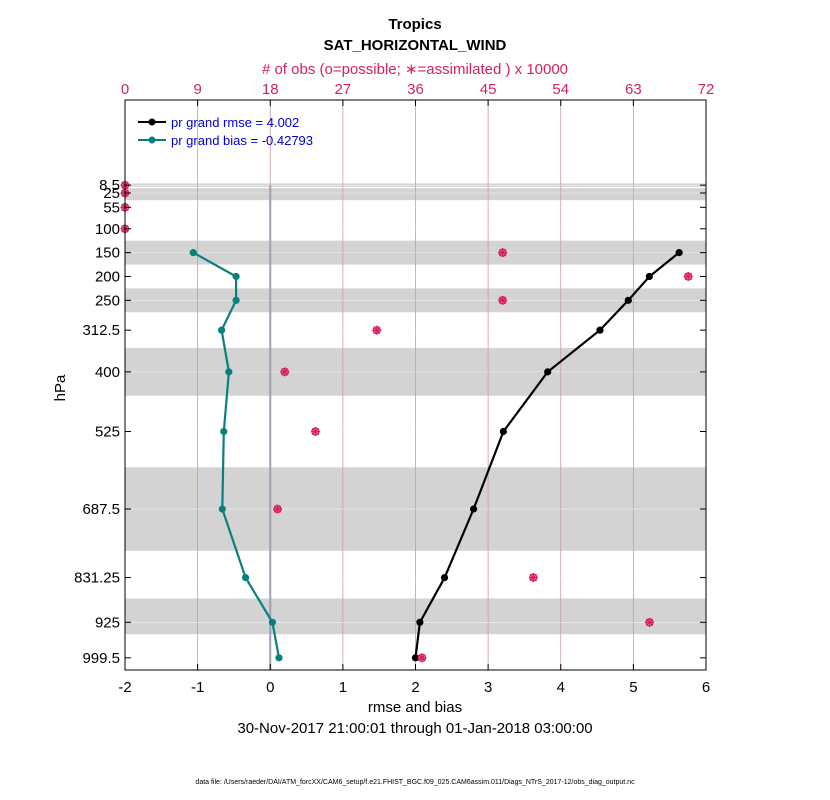  What do you see at coordinates (270, 687) in the screenshot?
I see `x-tick-label-2: 0` at bounding box center [270, 687].